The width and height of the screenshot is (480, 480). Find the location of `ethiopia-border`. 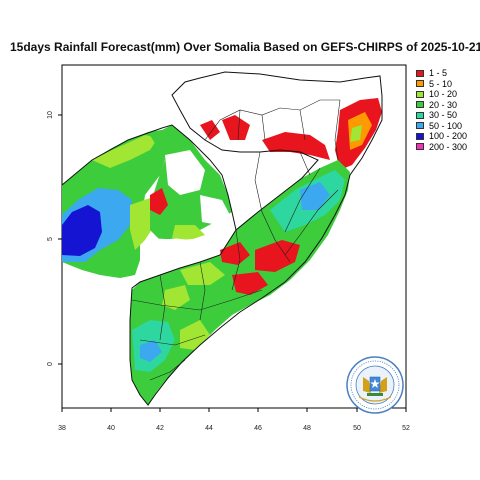

ethiopia-border is located at coordinates (149, 177).